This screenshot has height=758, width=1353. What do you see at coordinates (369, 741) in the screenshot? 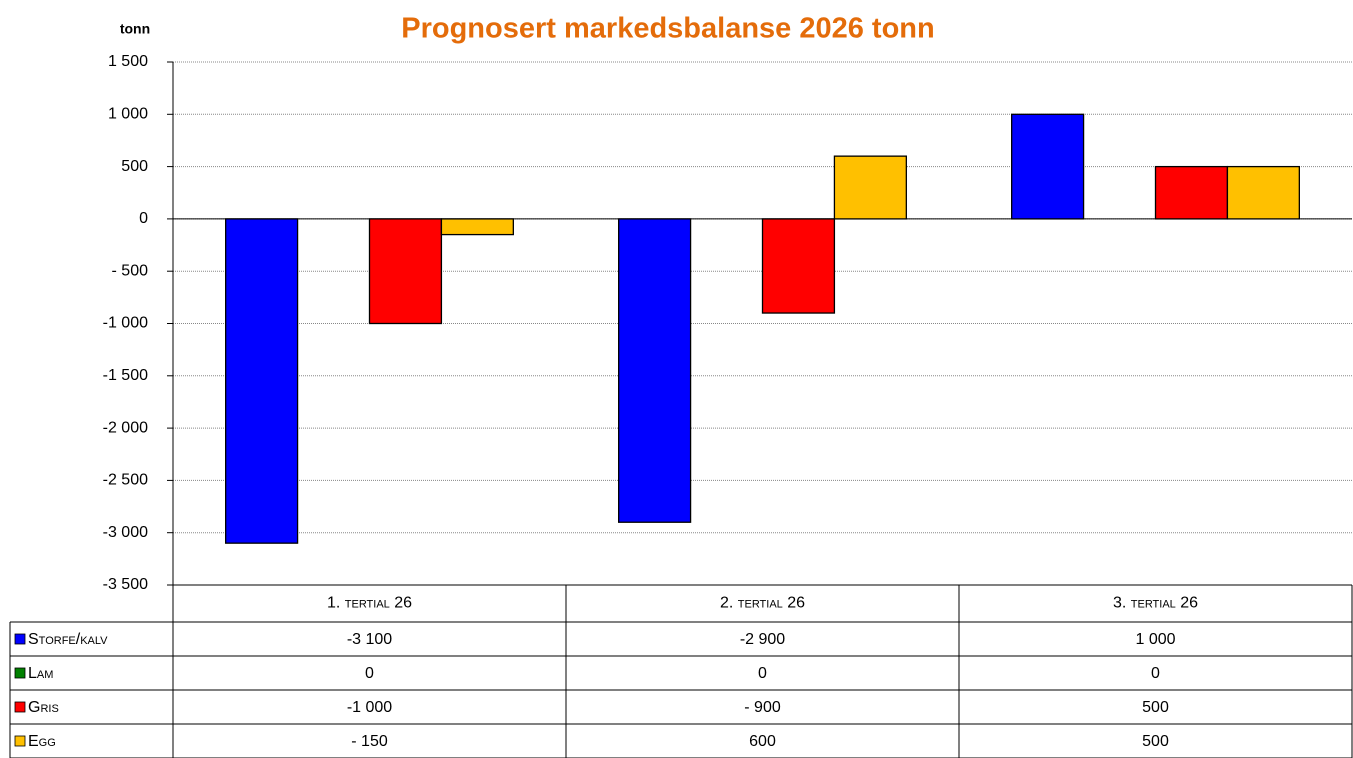
I see `table-value: - 150` at bounding box center [369, 741].